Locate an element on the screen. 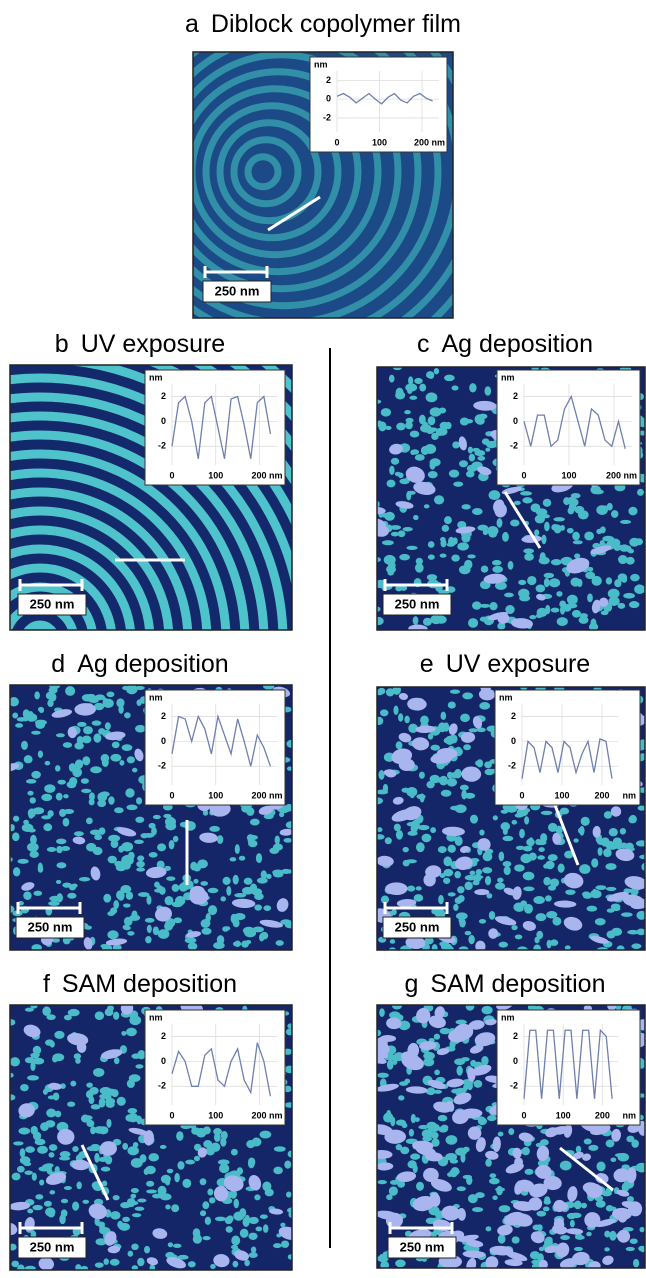 This screenshot has width=646, height=1278. x-tick-label: 0 is located at coordinates (521, 795).